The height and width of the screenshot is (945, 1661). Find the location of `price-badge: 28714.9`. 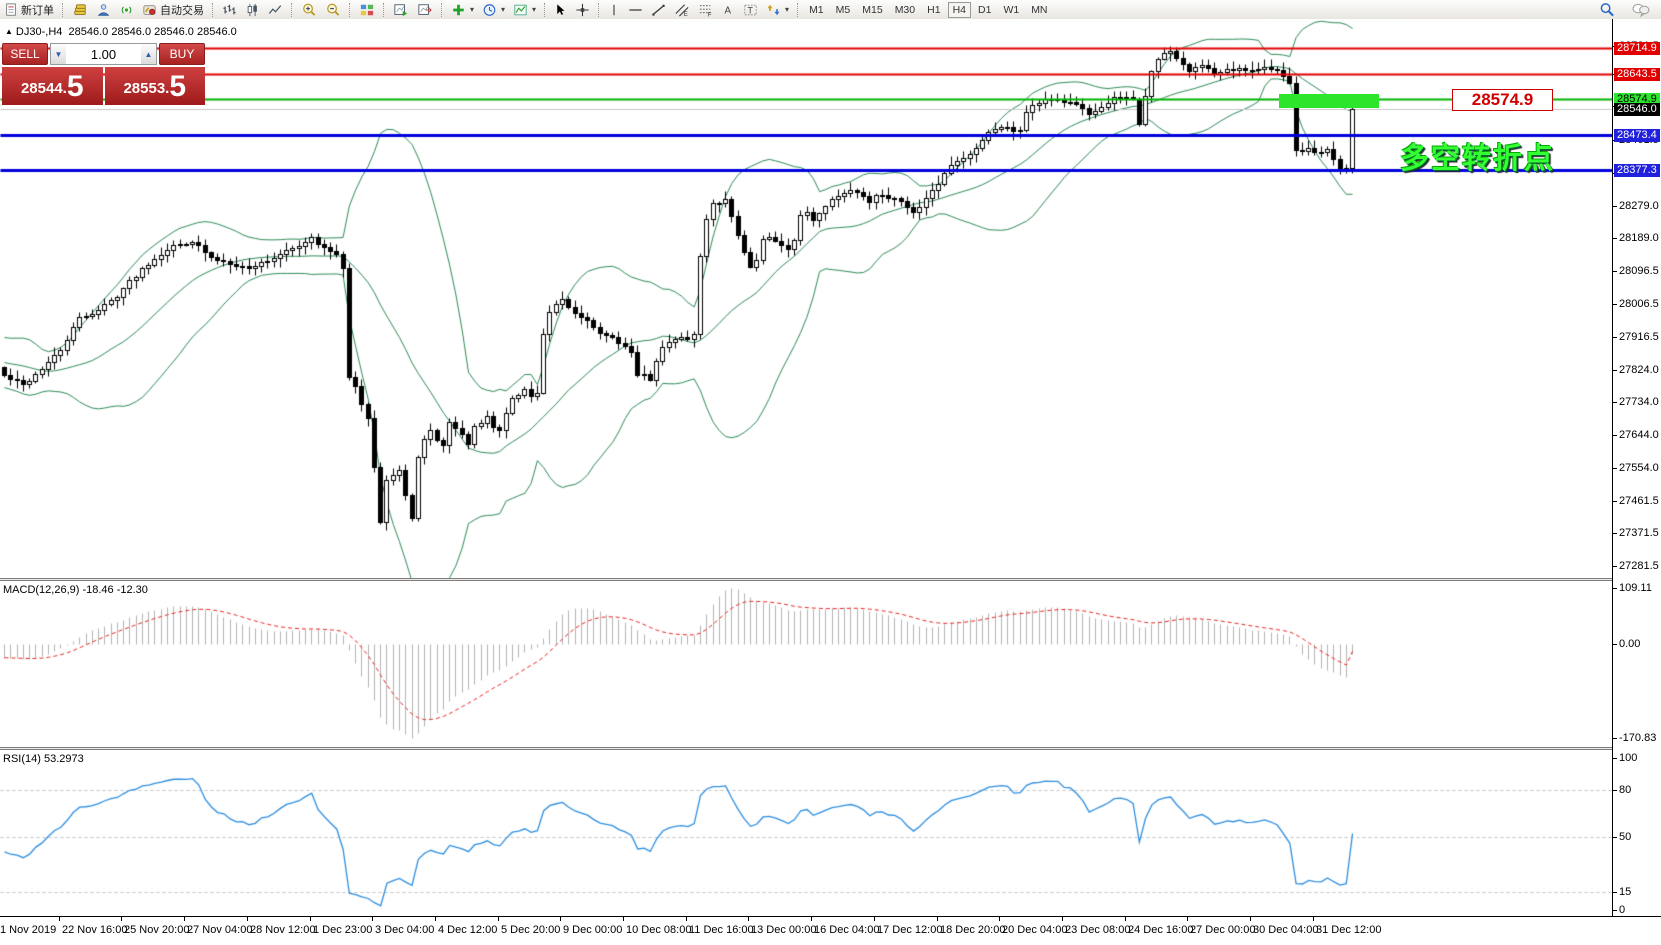

price-badge: 28714.9 is located at coordinates (1637, 48).